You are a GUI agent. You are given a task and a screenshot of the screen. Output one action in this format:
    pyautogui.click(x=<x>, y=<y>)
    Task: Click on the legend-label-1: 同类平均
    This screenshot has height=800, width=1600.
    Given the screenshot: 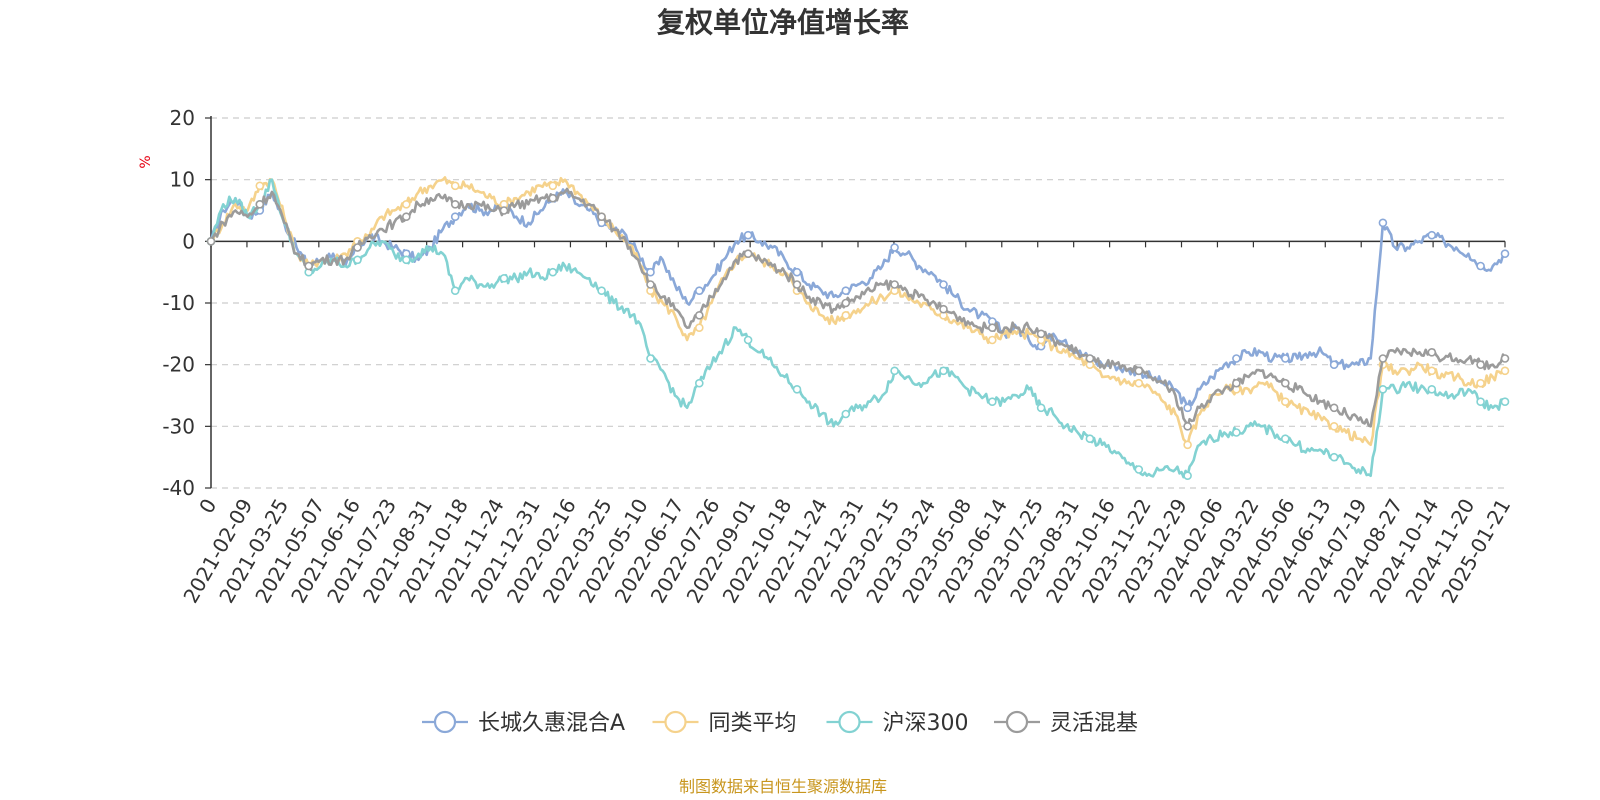 What is the action you would take?
    pyautogui.click(x=753, y=723)
    